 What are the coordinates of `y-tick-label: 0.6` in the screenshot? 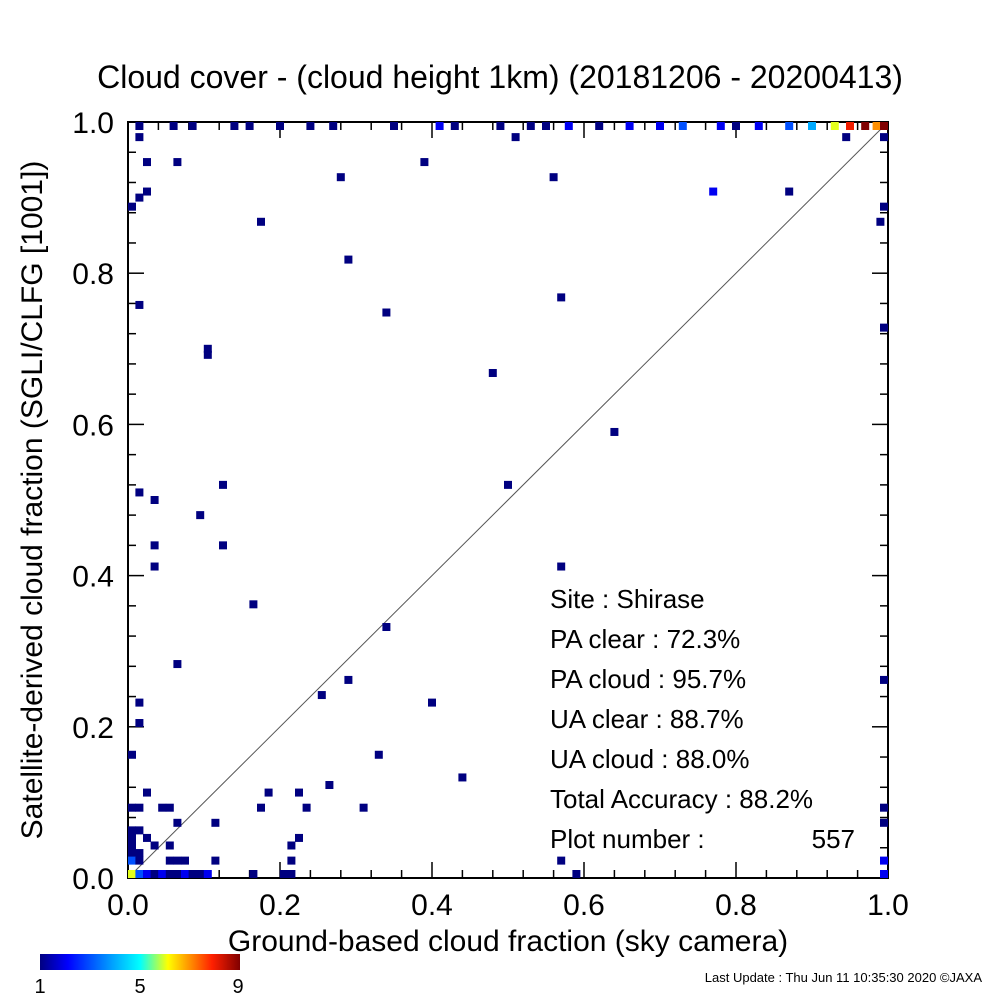 It's located at (93, 425).